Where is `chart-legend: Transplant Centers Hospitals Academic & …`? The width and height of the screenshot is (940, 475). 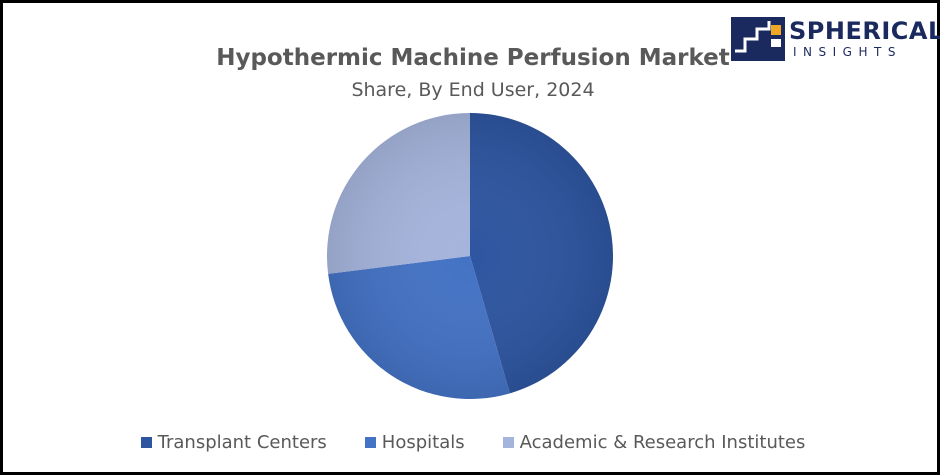 chart-legend: Transplant Centers Hospitals Academic & … is located at coordinates (471, 442).